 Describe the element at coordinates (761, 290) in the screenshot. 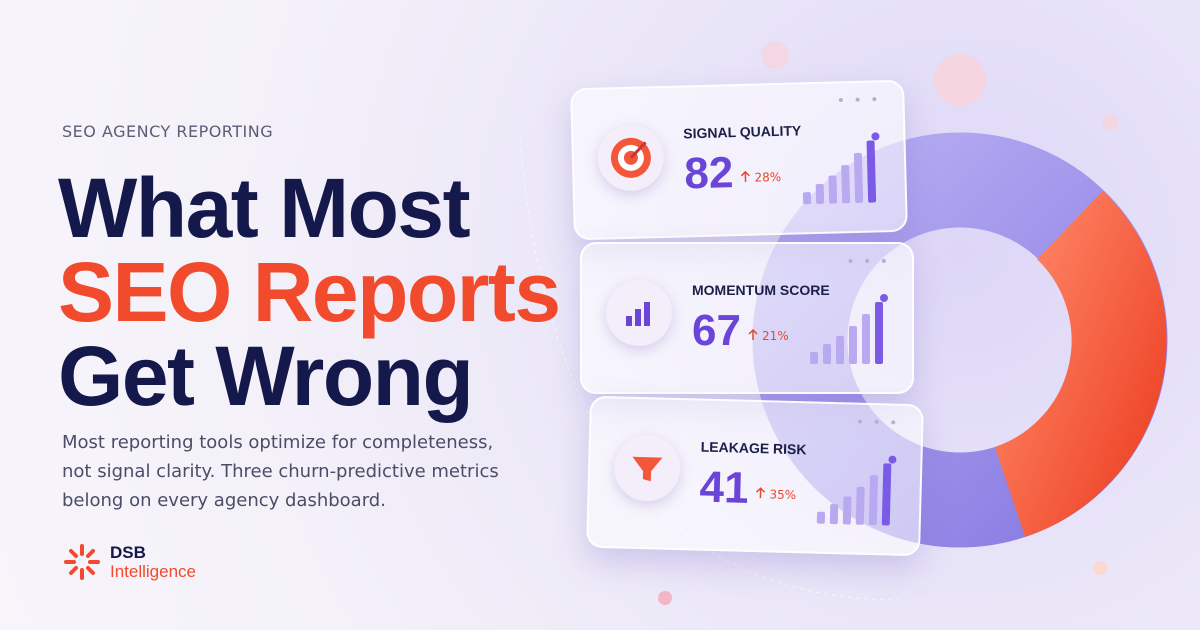

I see `metric-label: MOMENTUM SCORE` at that location.